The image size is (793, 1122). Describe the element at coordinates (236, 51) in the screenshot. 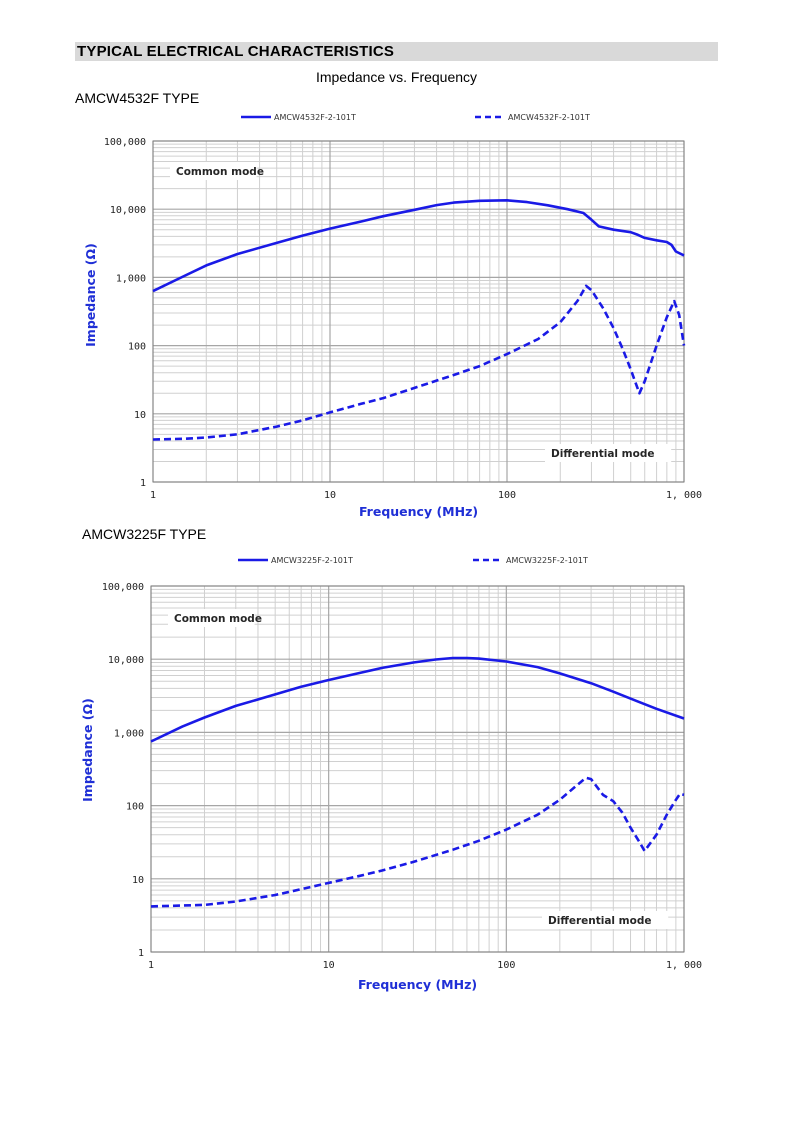

I see `section-header-text: TYPICAL ELECTRICAL CHARACTERISTICS` at that location.